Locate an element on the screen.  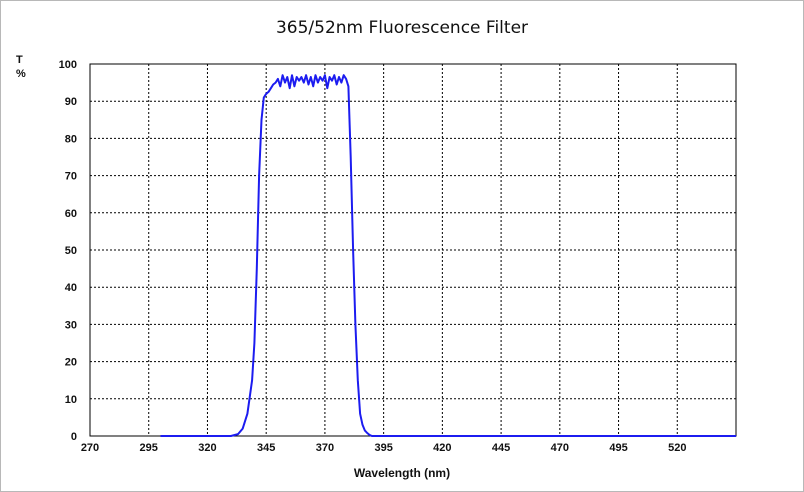
x-tick-labels: 270 295 320 345 370 395 420 445 470 495 520 is located at coordinates (384, 448).